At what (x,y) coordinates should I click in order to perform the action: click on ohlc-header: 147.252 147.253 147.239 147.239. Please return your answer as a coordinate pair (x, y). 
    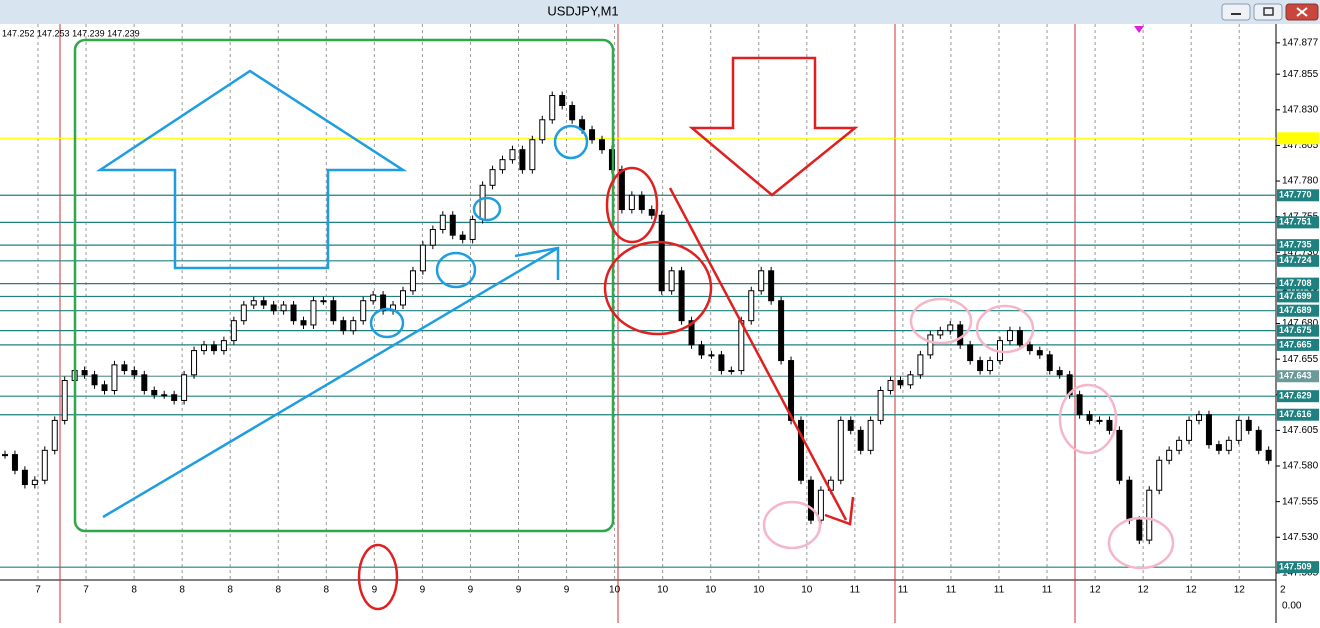
    Looking at the image, I should click on (71, 33).